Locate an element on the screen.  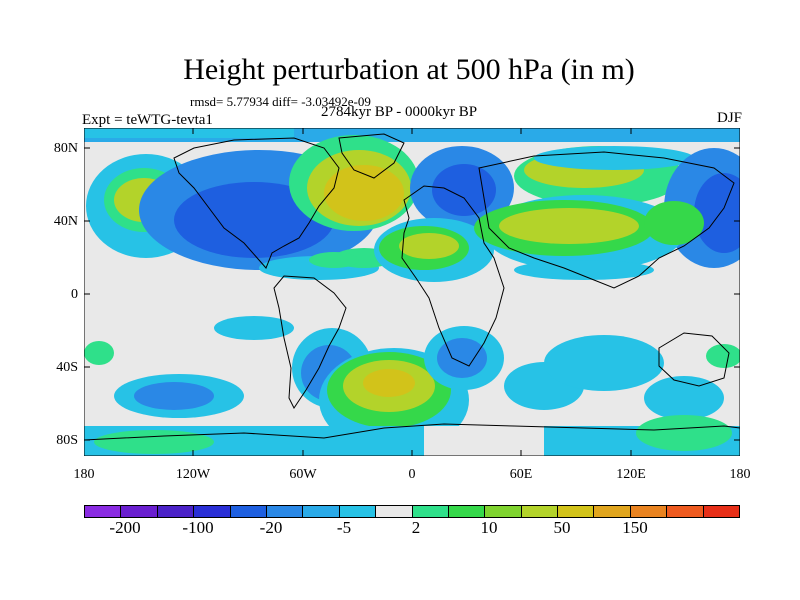
lat-label-80s: 80S is located at coordinates (67, 440).